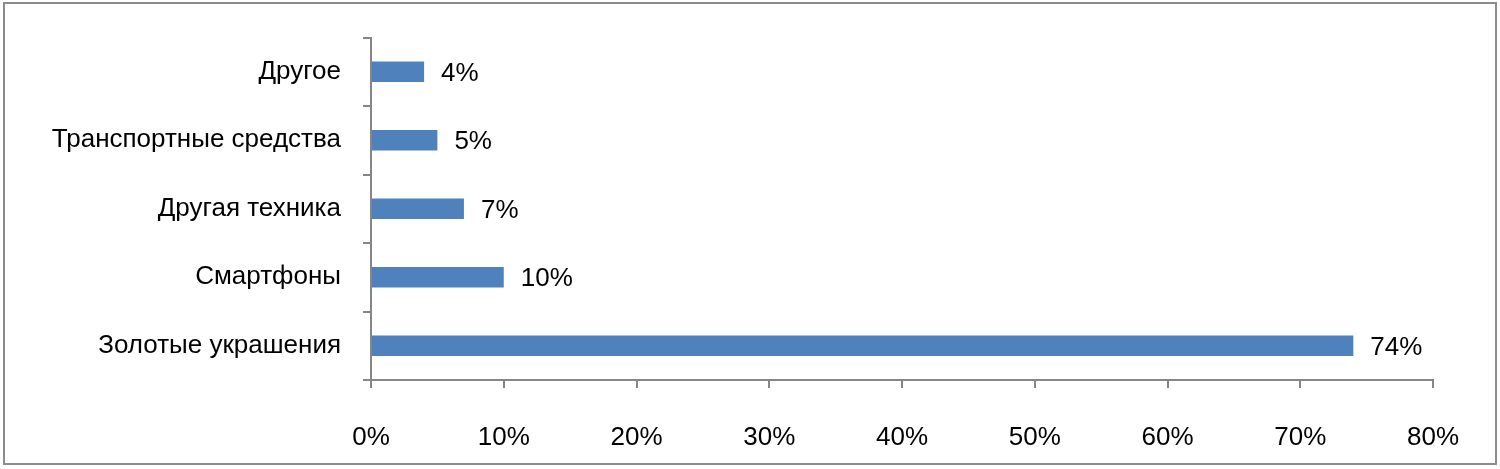 Image resolution: width=1500 pixels, height=469 pixels. I want to click on data-label: 10%, so click(546, 277).